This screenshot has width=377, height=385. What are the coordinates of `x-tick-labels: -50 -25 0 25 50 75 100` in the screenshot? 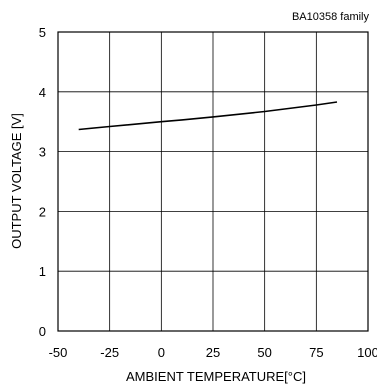 It's located at (213, 352).